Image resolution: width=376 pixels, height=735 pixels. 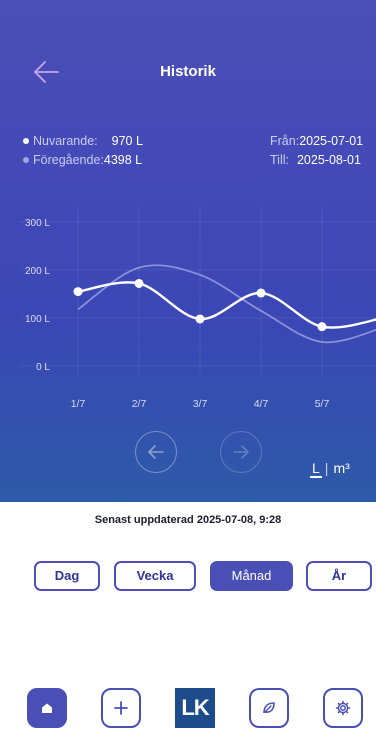 What do you see at coordinates (78, 404) in the screenshot?
I see `x-tick-label: 1/7` at bounding box center [78, 404].